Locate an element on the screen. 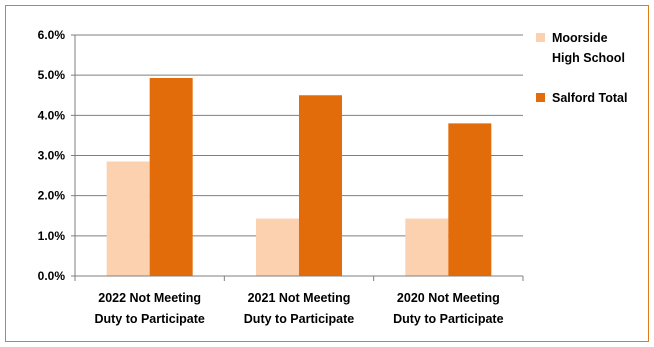 The height and width of the screenshot is (347, 654). legend-label: Salford Total is located at coordinates (589, 98).